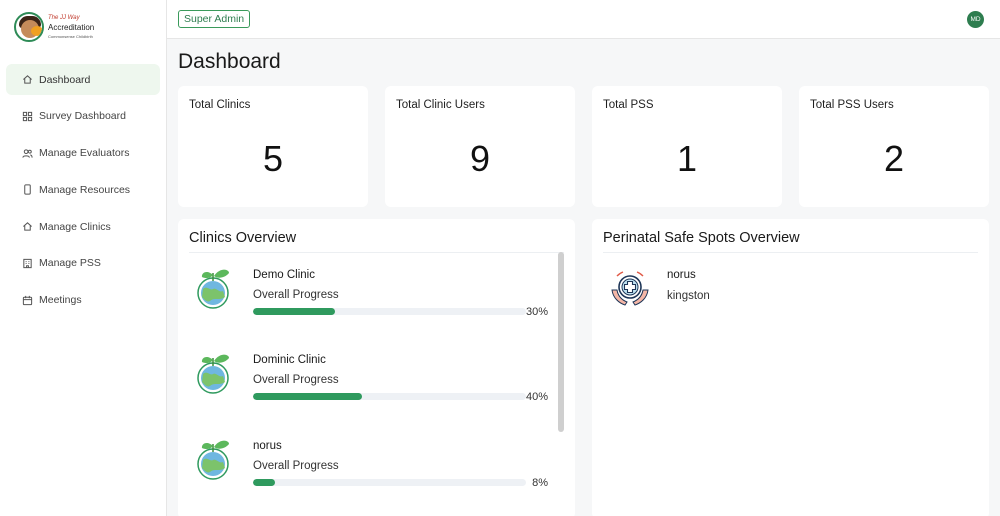  Describe the element at coordinates (60, 300) in the screenshot. I see `sidebar-item-label: Meetings` at that location.